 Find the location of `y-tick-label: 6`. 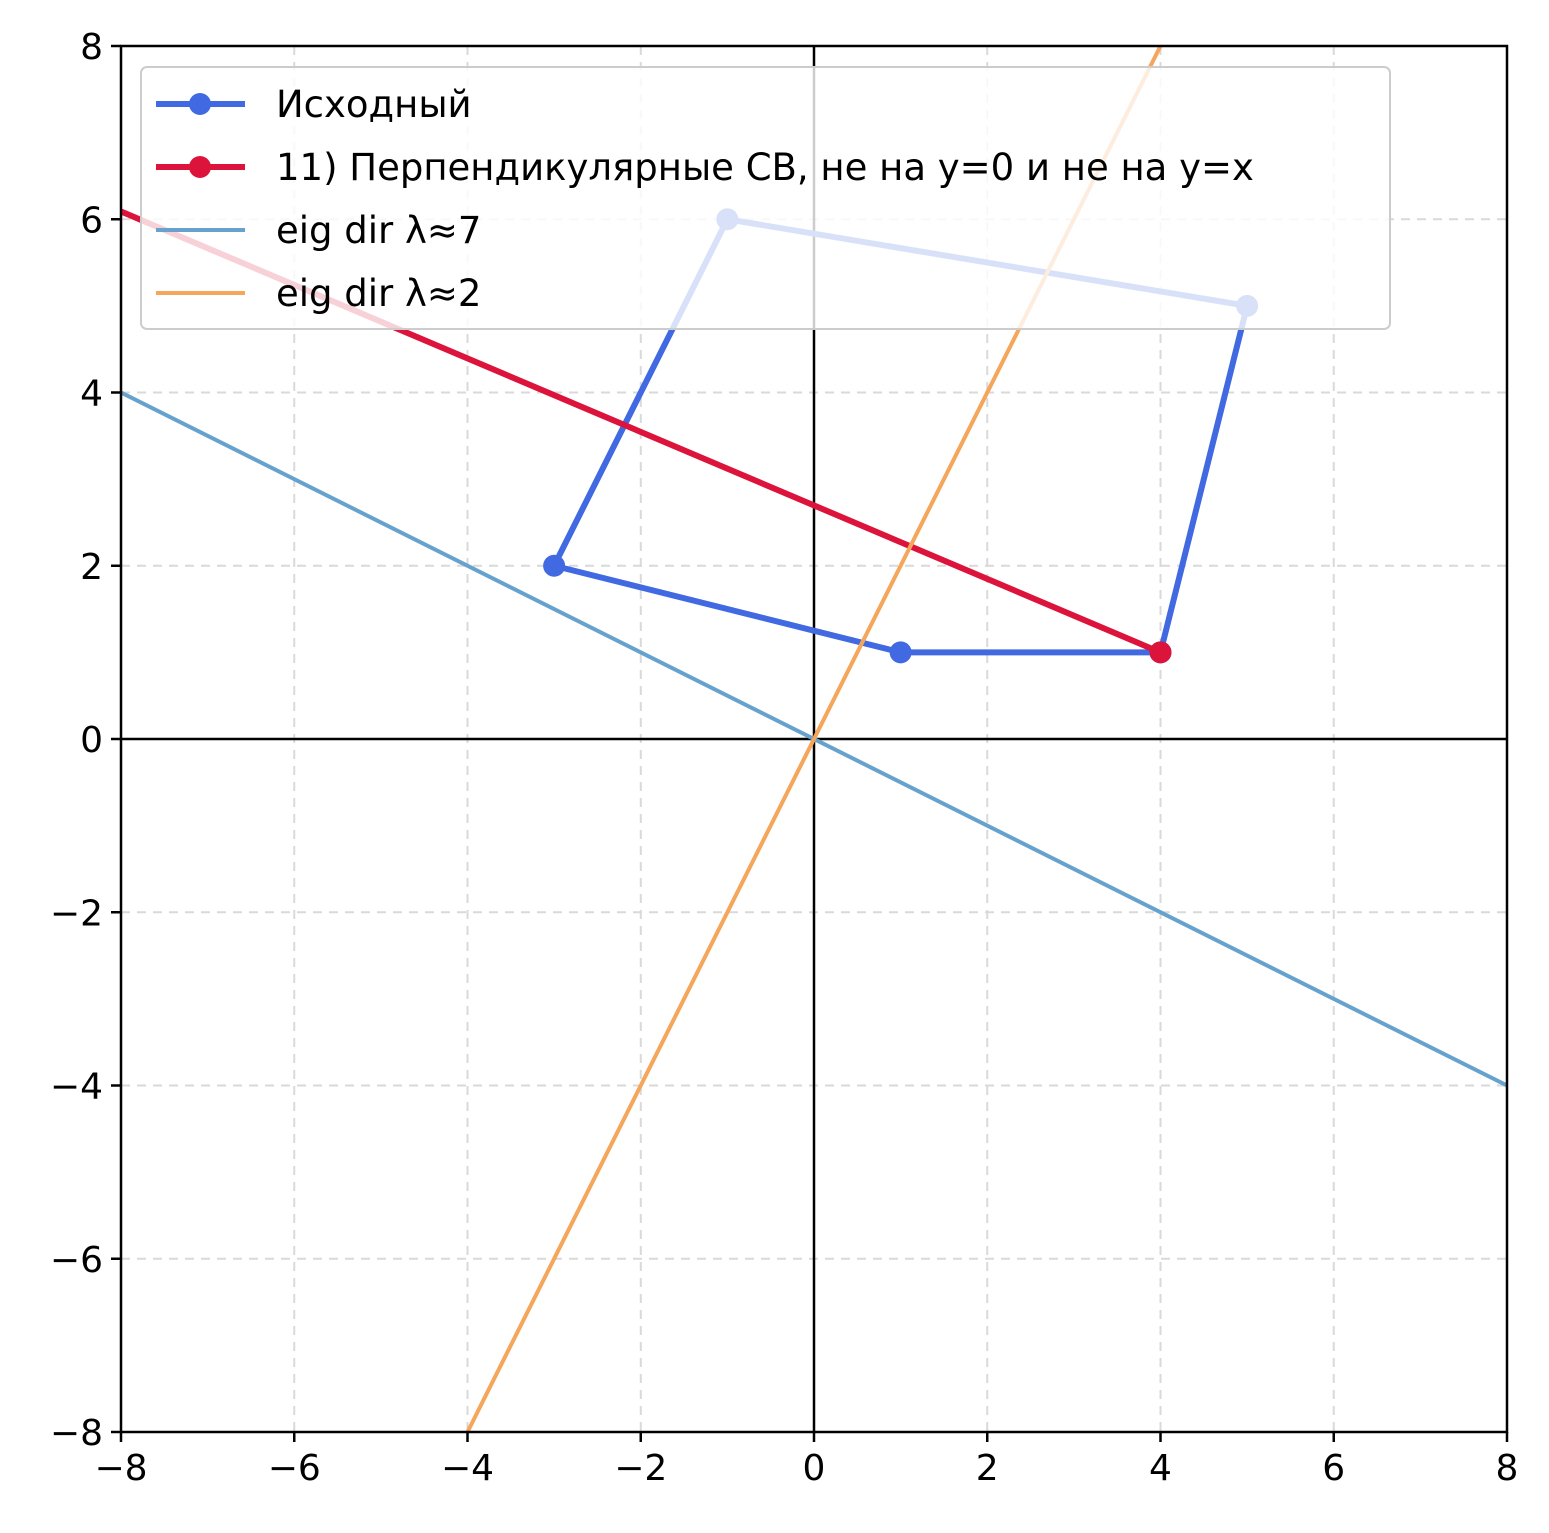

y-tick-label: 6 is located at coordinates (91, 220).